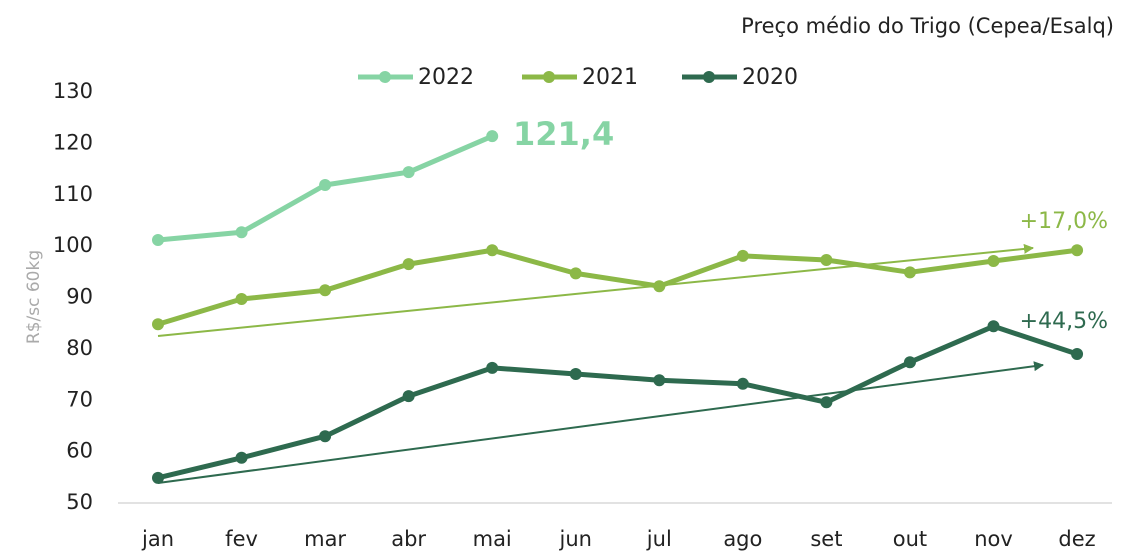  I want to click on annotation: +44,5%, so click(1064, 321).